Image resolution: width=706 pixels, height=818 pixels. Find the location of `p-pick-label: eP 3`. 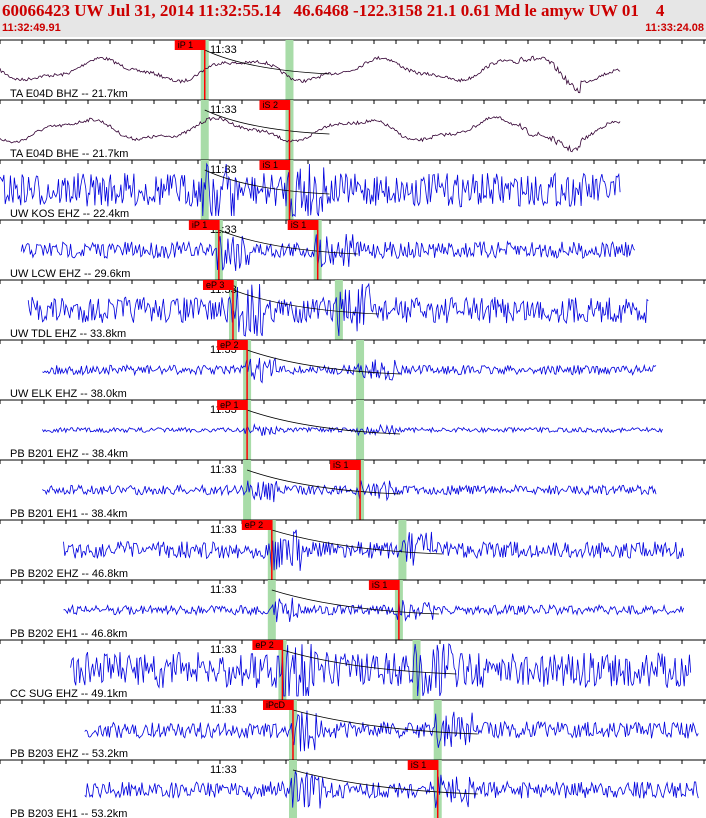

p-pick-label: eP 3 is located at coordinates (215, 285).